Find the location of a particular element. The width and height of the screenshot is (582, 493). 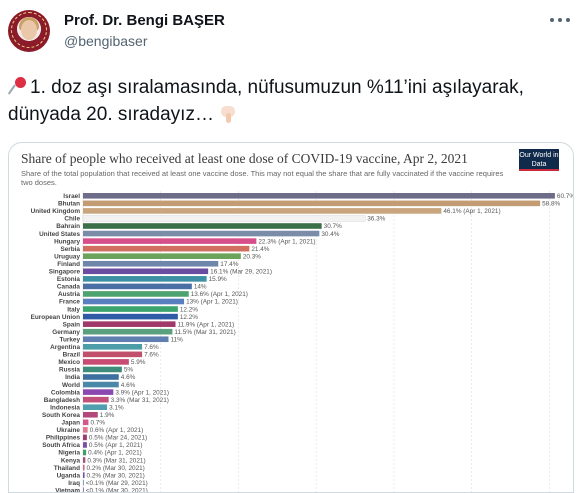

bar-iraq is located at coordinates (83, 482).